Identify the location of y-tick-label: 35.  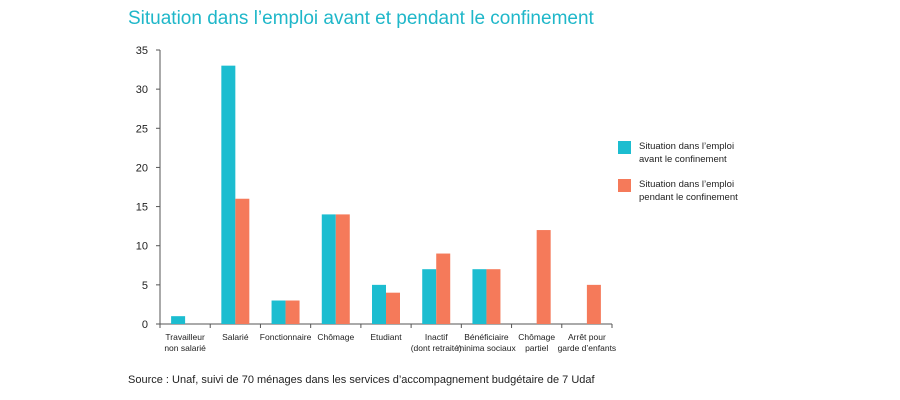
(142, 51).